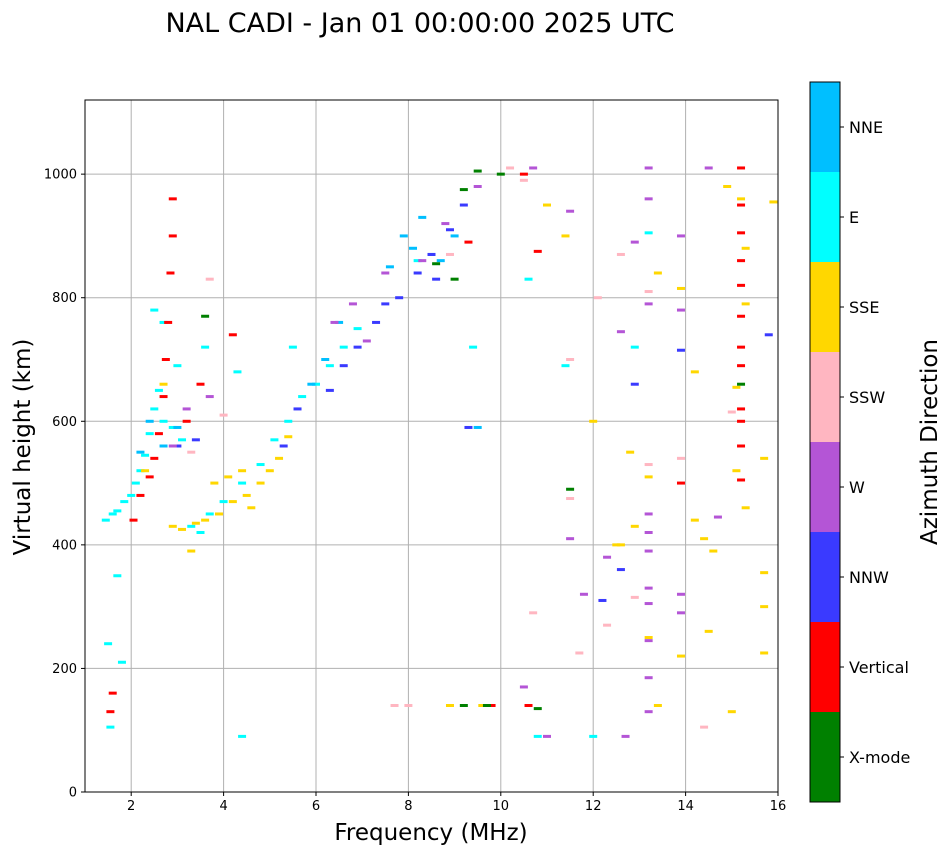 This screenshot has width=951, height=856. What do you see at coordinates (825, 217) in the screenshot?
I see `colorbar-swatch-e` at bounding box center [825, 217].